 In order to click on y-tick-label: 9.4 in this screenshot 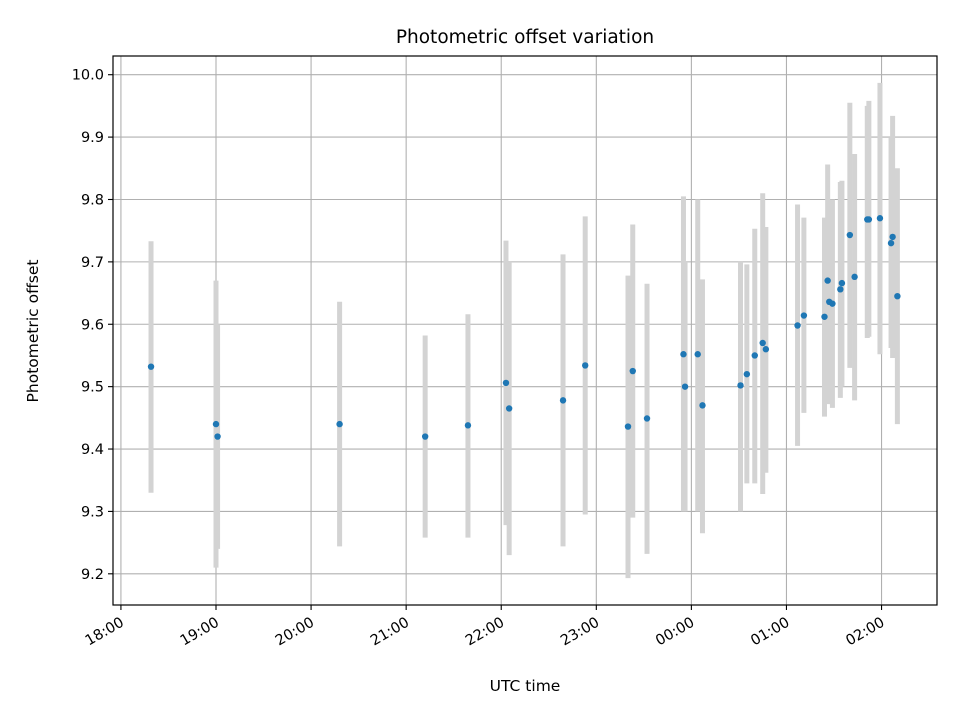, I will do `click(92, 450)`.